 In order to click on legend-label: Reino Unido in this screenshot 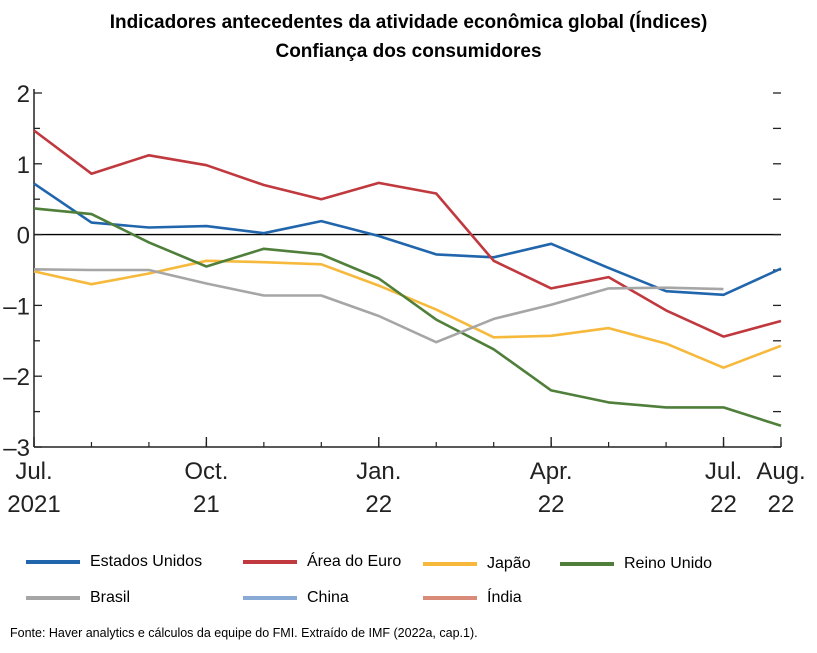, I will do `click(668, 563)`.